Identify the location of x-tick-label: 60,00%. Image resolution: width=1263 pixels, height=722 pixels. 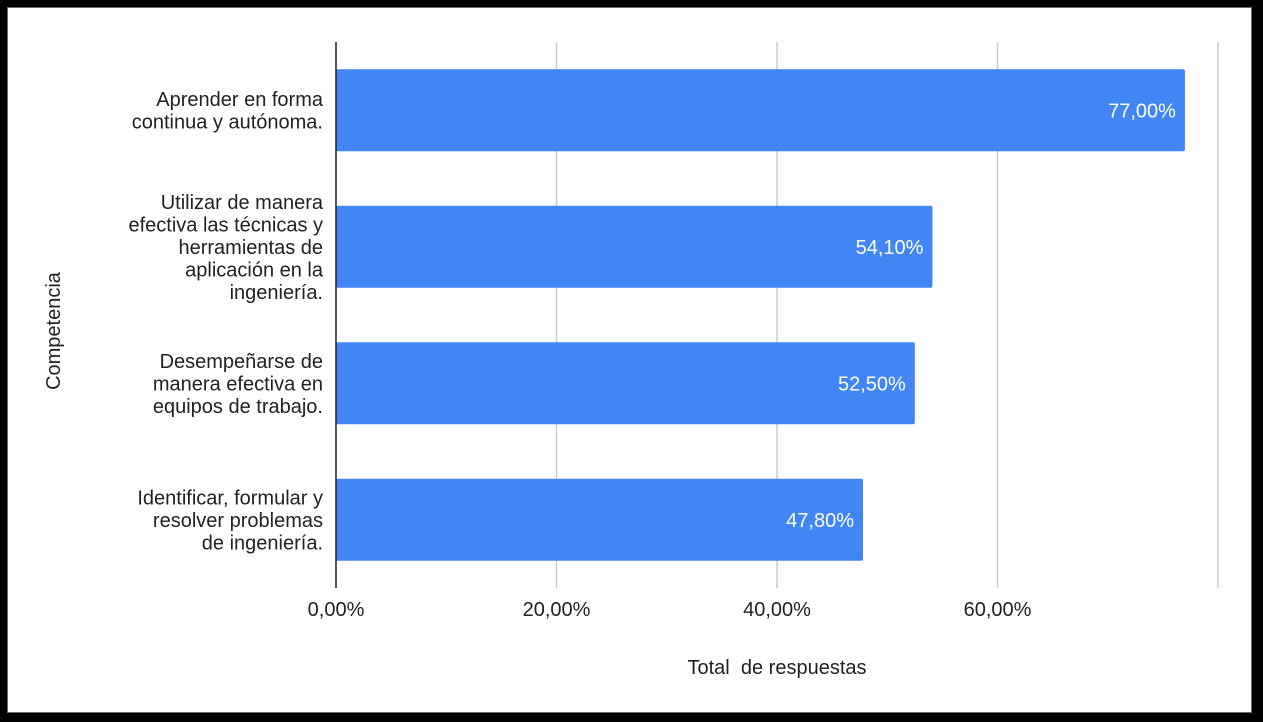
(998, 610).